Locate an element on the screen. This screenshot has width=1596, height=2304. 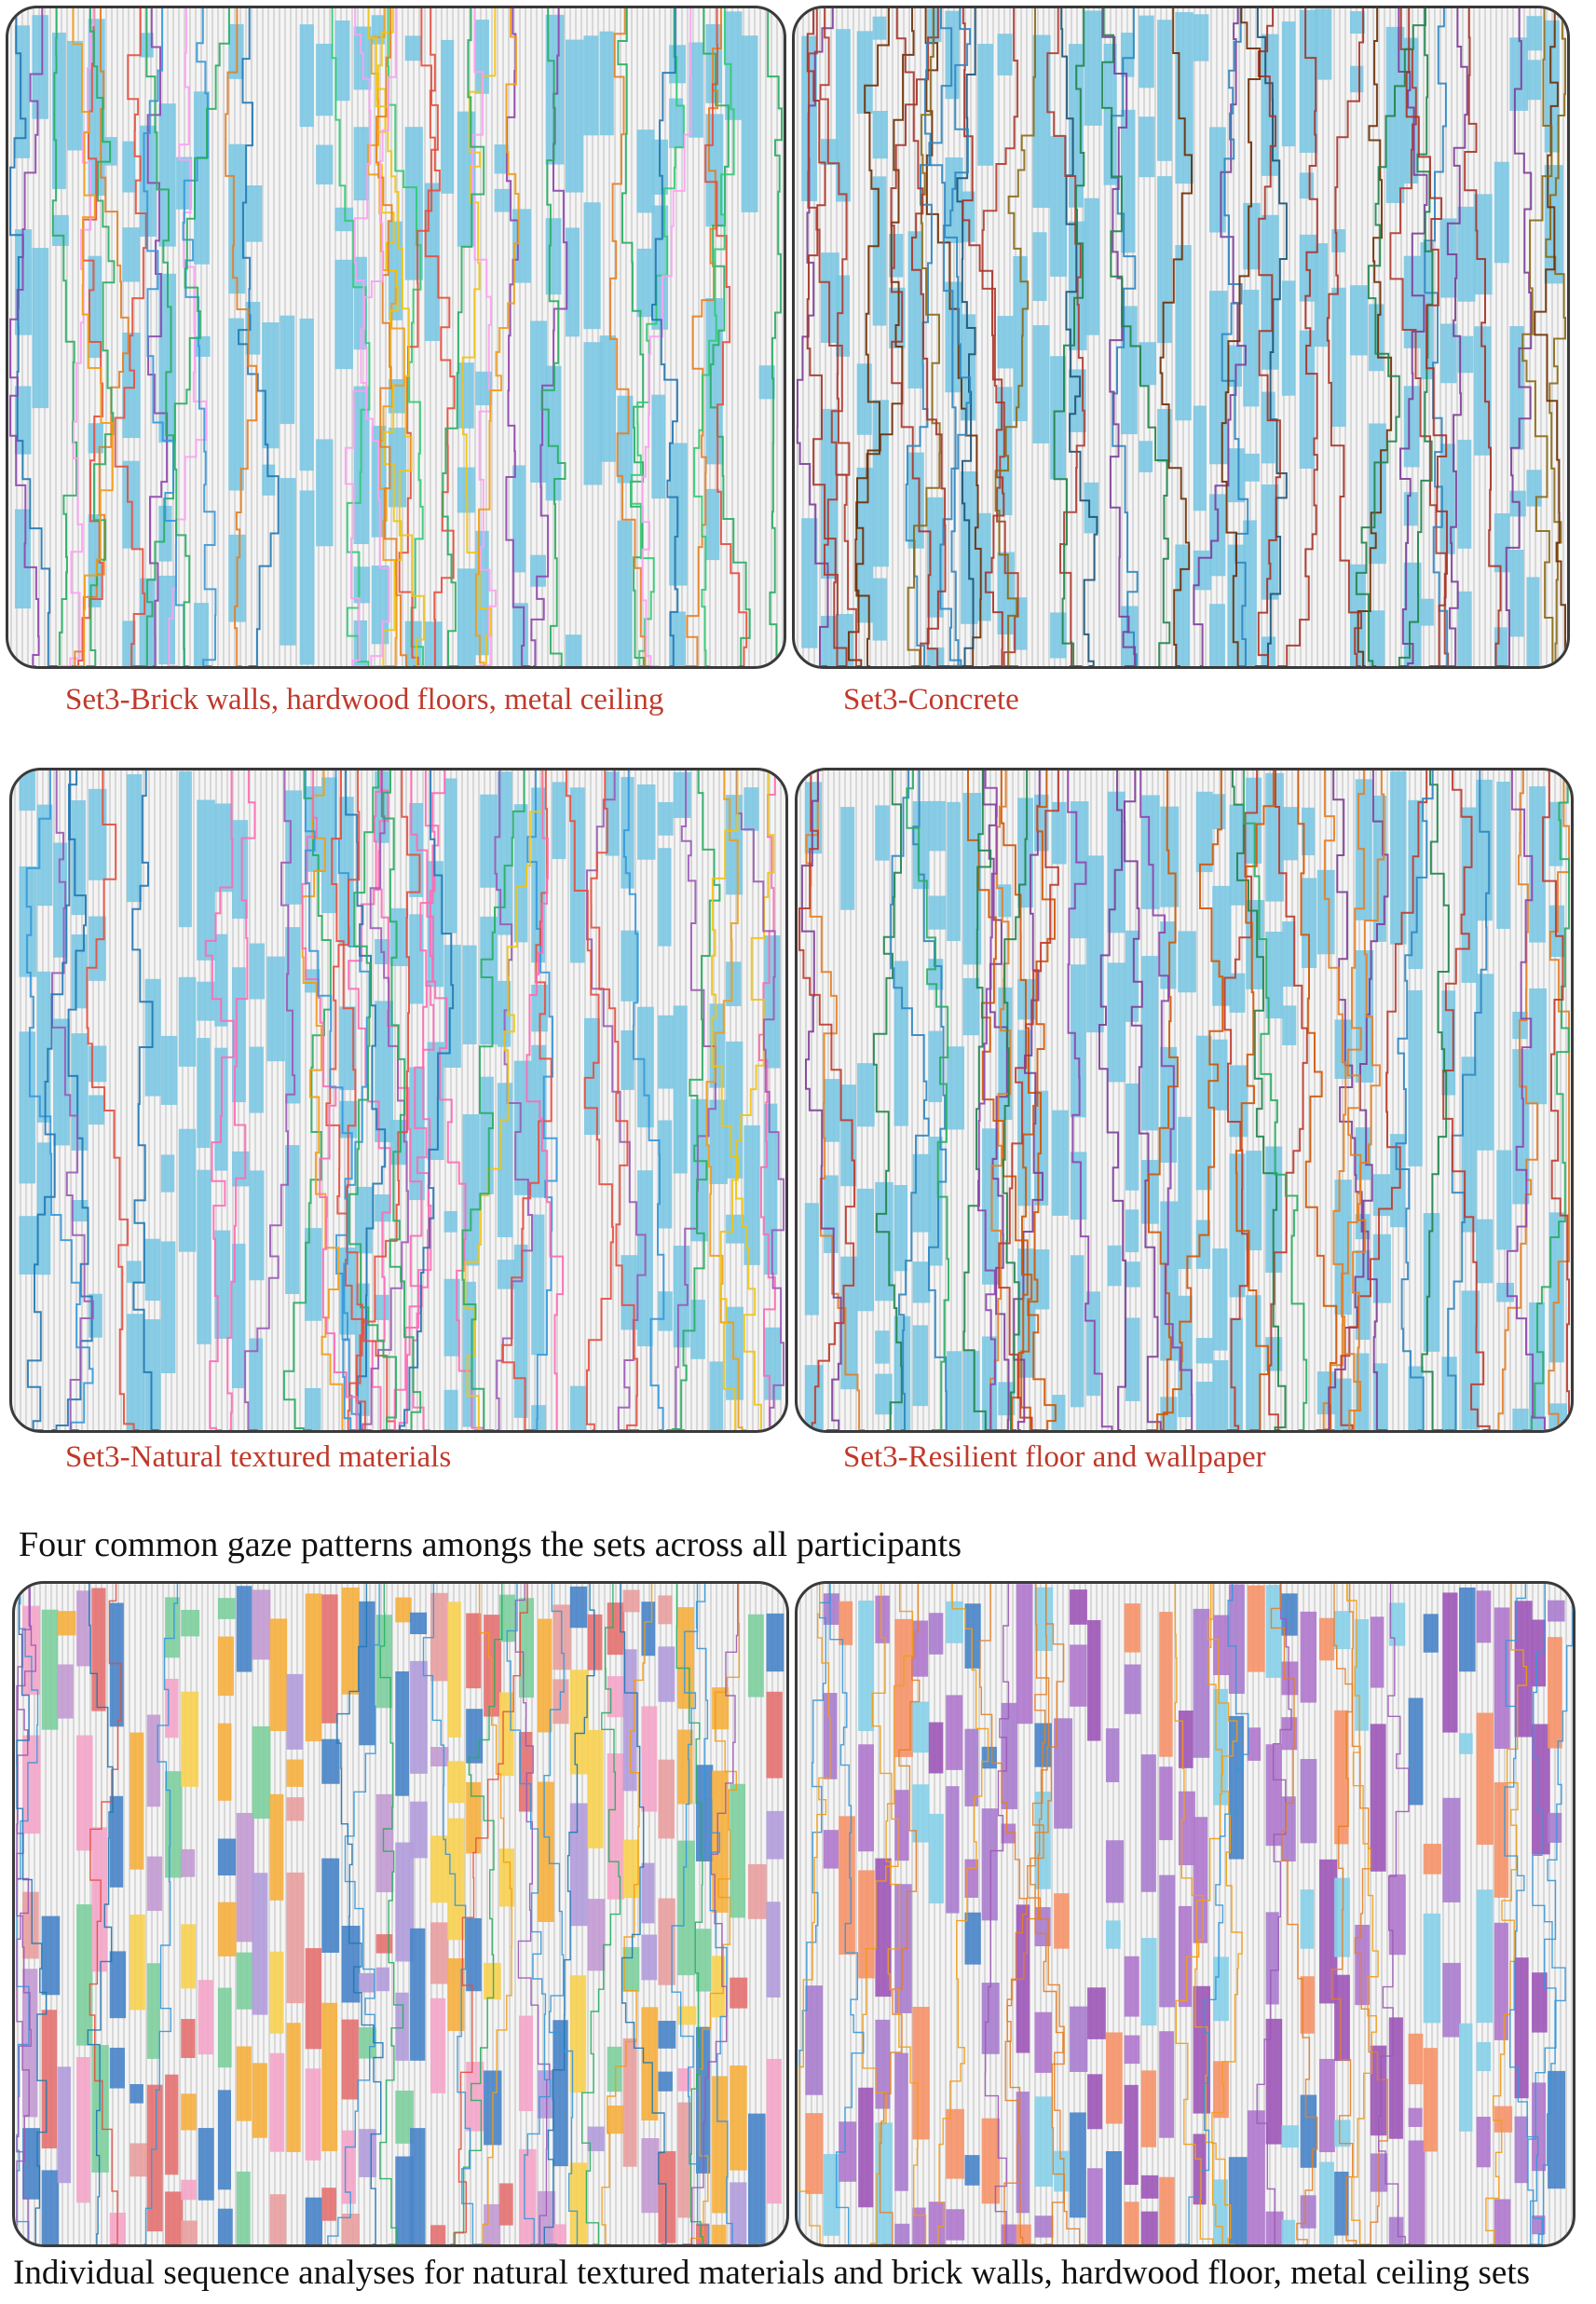
gaze-sequence-plot-individual-natural is located at coordinates (400, 1914).